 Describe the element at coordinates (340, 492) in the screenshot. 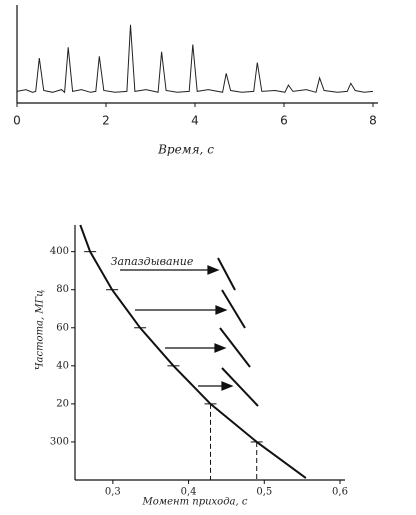

I see `x-tick-label: 0,6` at that location.